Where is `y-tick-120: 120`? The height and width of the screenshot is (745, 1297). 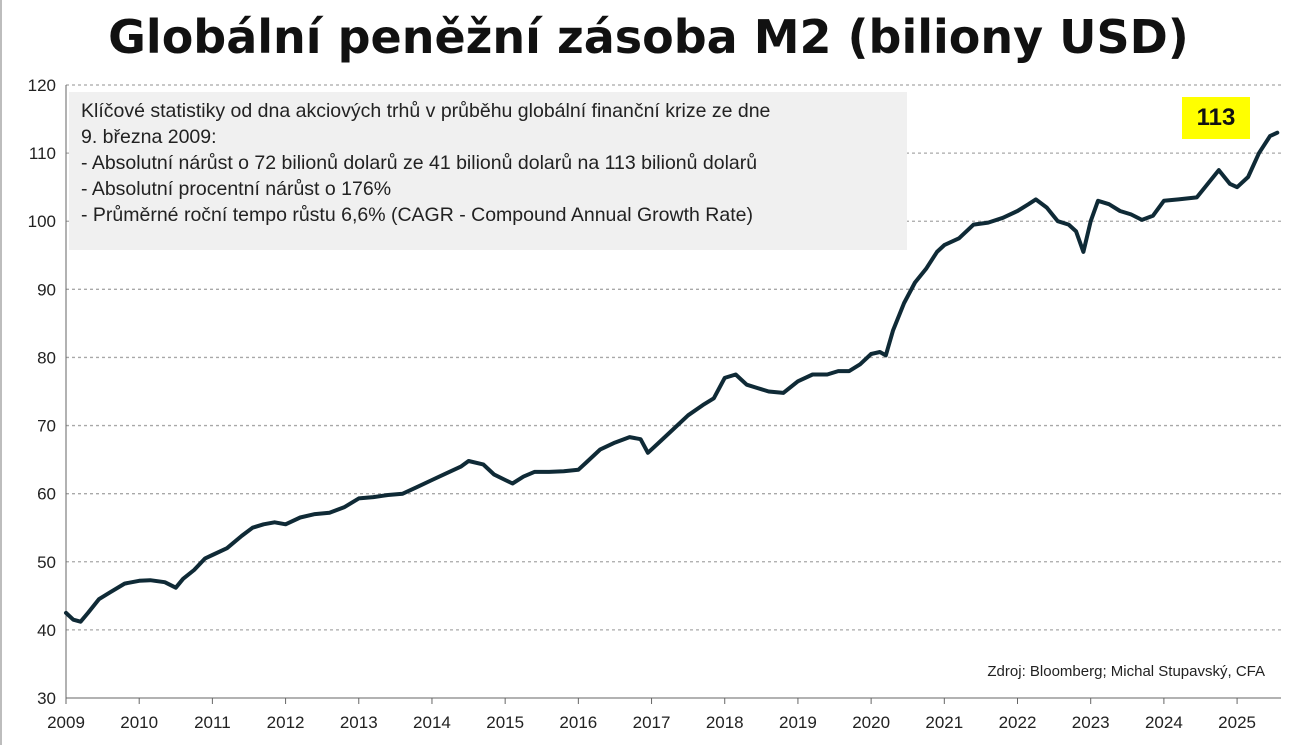
y-tick-120: 120 is located at coordinates (42, 85).